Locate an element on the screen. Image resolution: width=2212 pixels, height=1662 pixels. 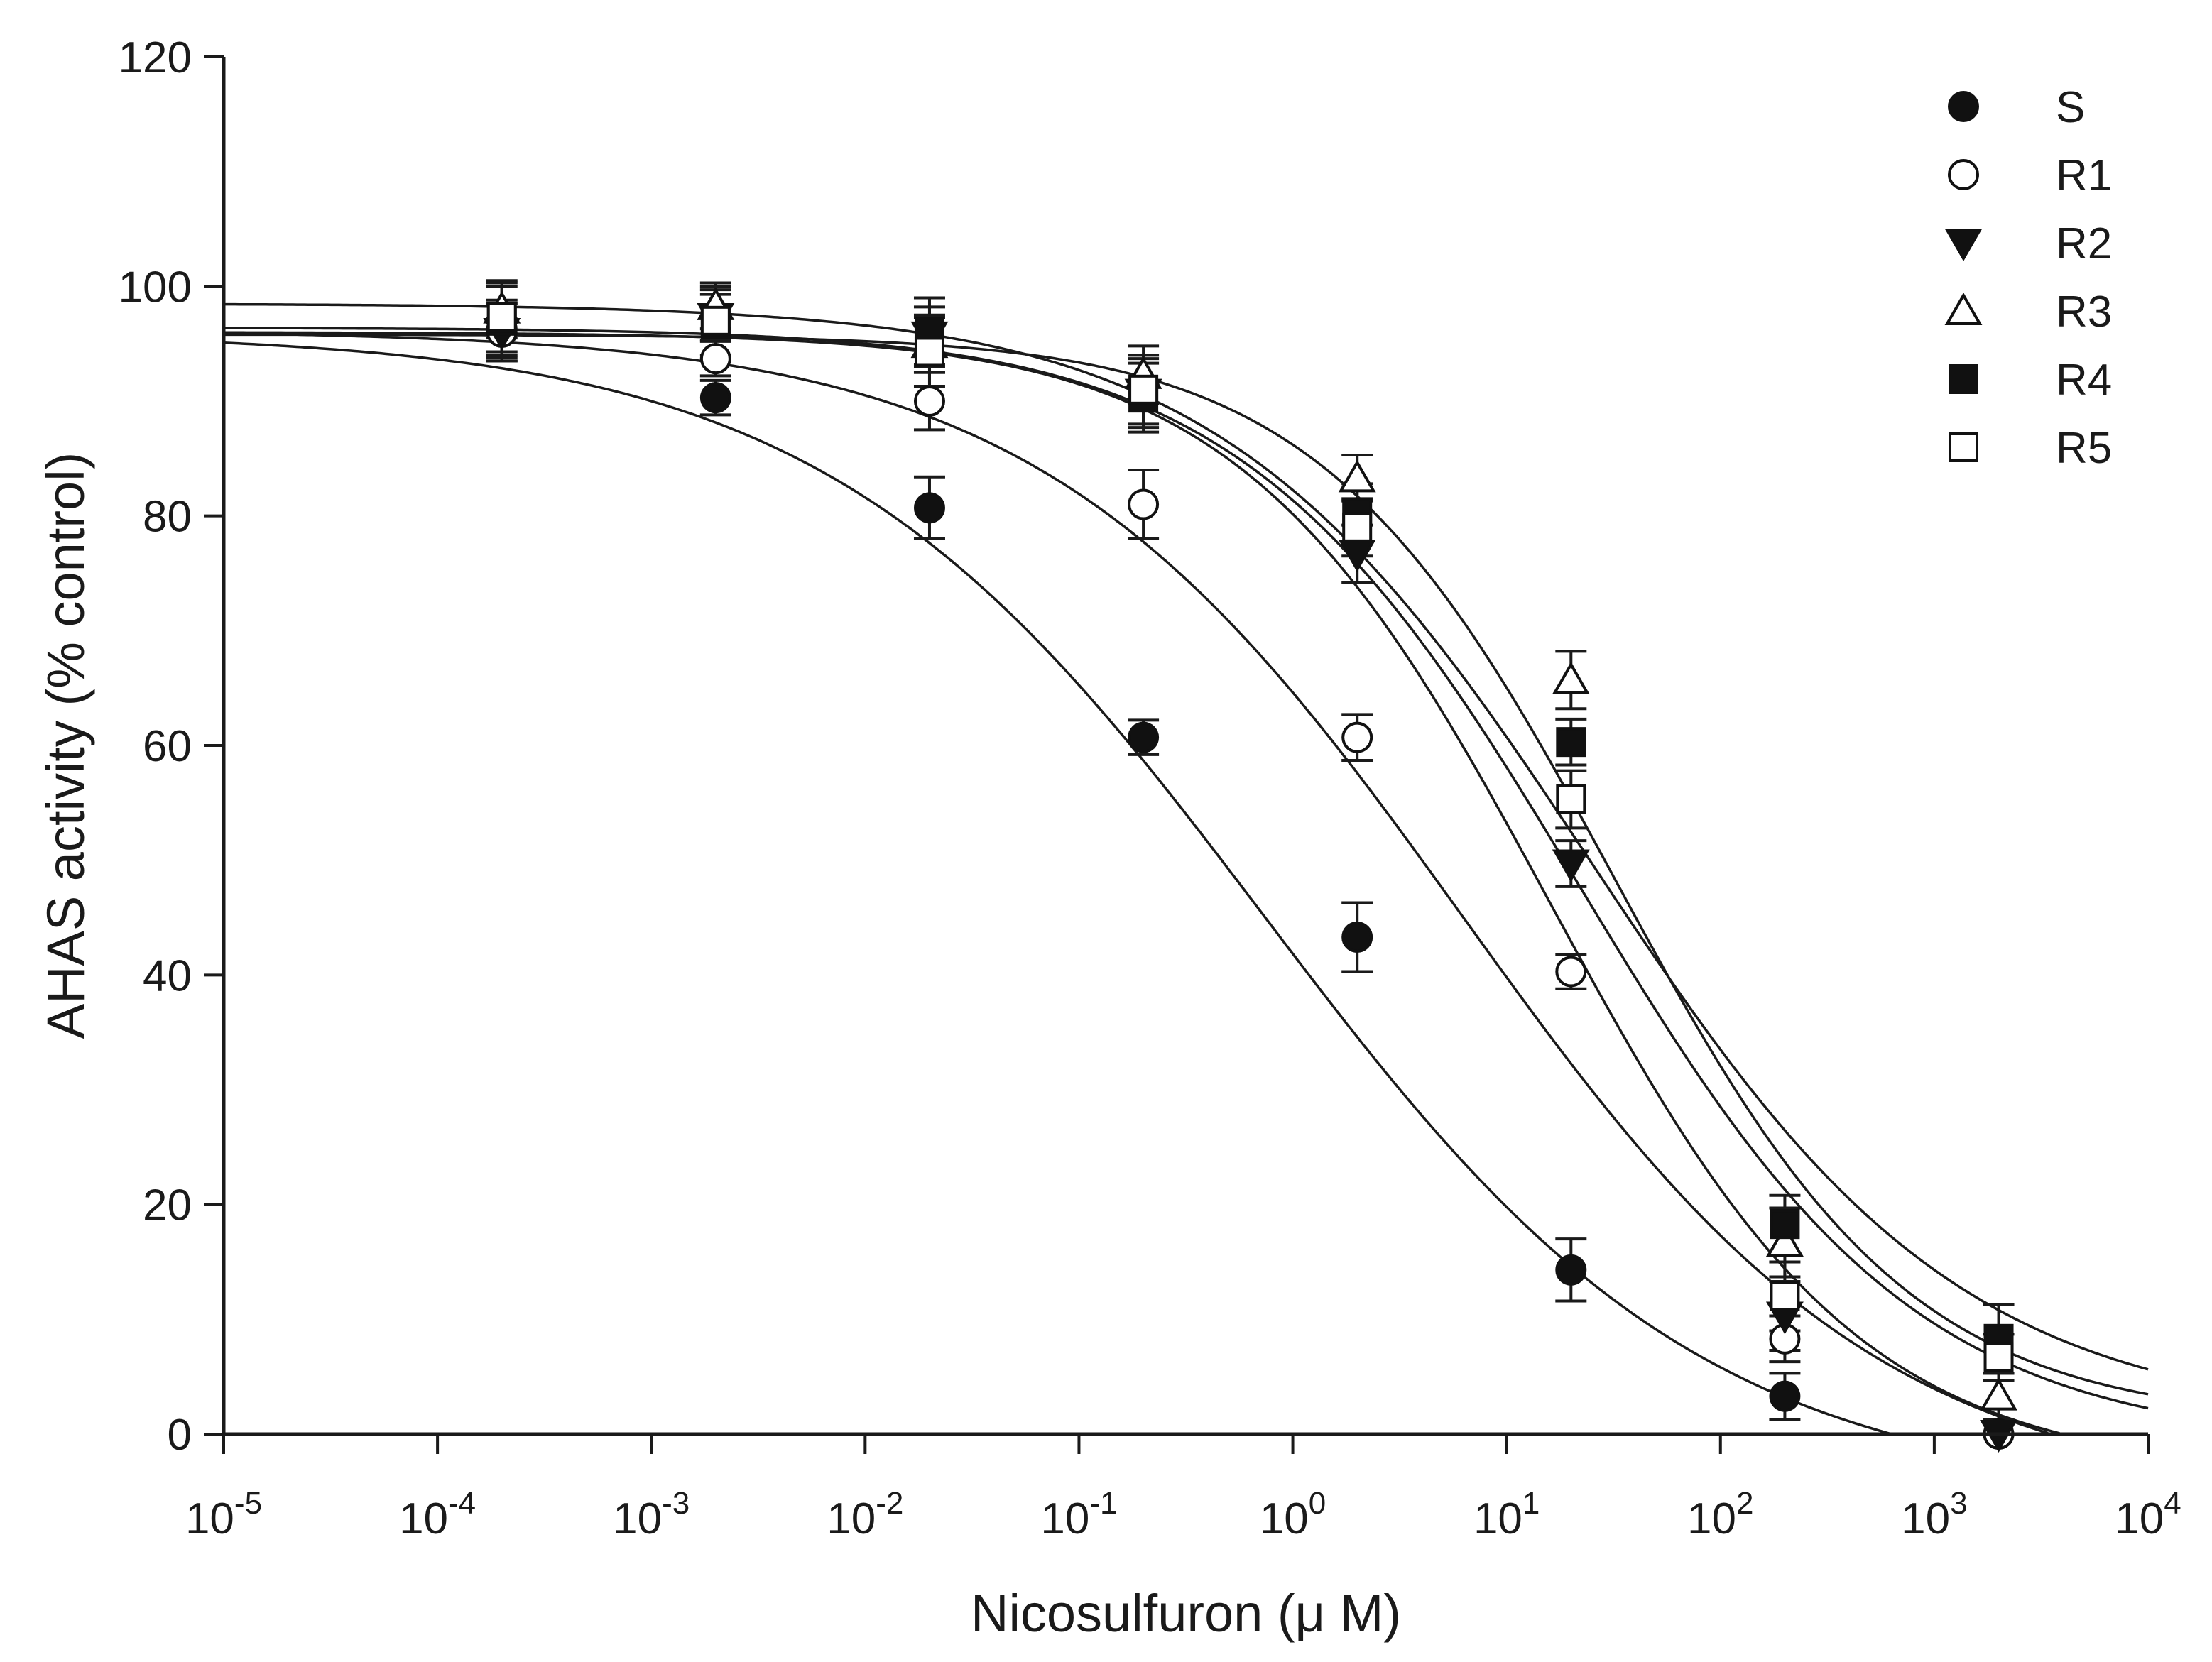
x-tick-label-0: 10⁻⁵ is located at coordinates (223, 1514).